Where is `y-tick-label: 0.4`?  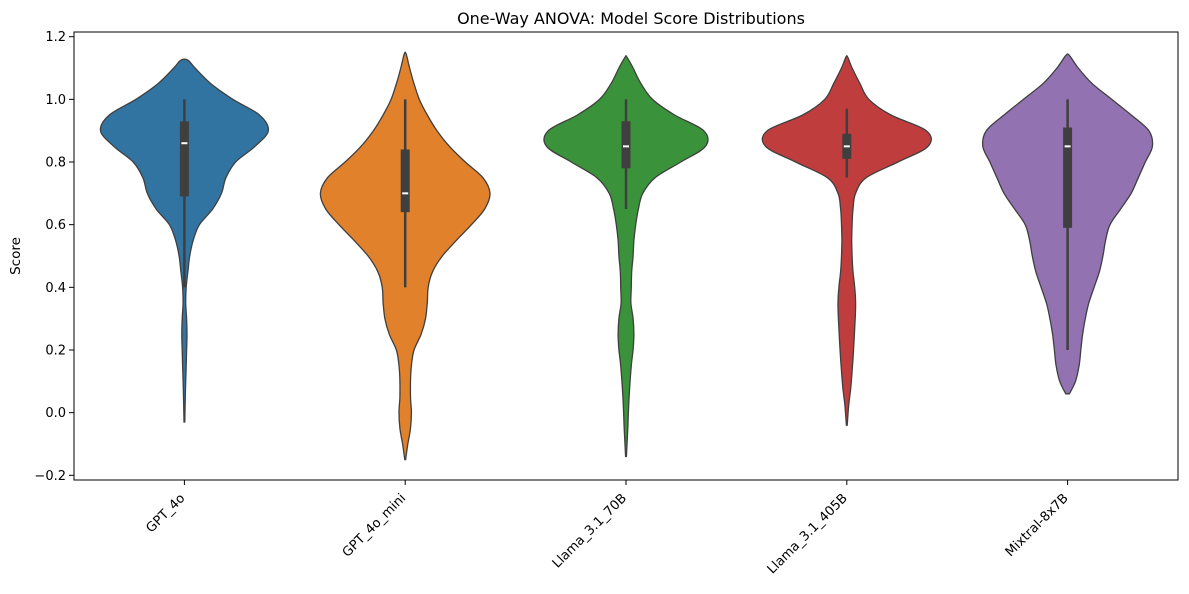 y-tick-label: 0.4 is located at coordinates (55, 288).